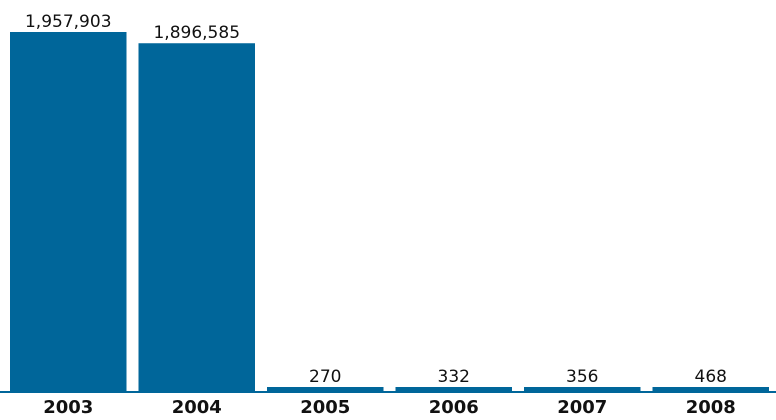 The image size is (776, 420). What do you see at coordinates (710, 389) in the screenshot?
I see `bar-2008` at bounding box center [710, 389].